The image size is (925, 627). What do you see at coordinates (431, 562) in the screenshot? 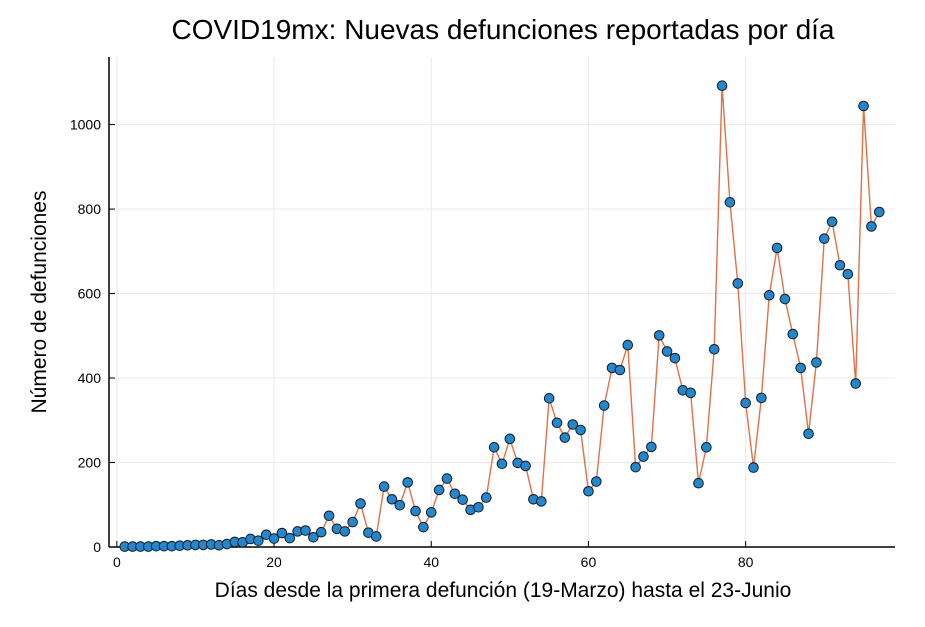
I see `x-tick-label: 40` at bounding box center [431, 562].